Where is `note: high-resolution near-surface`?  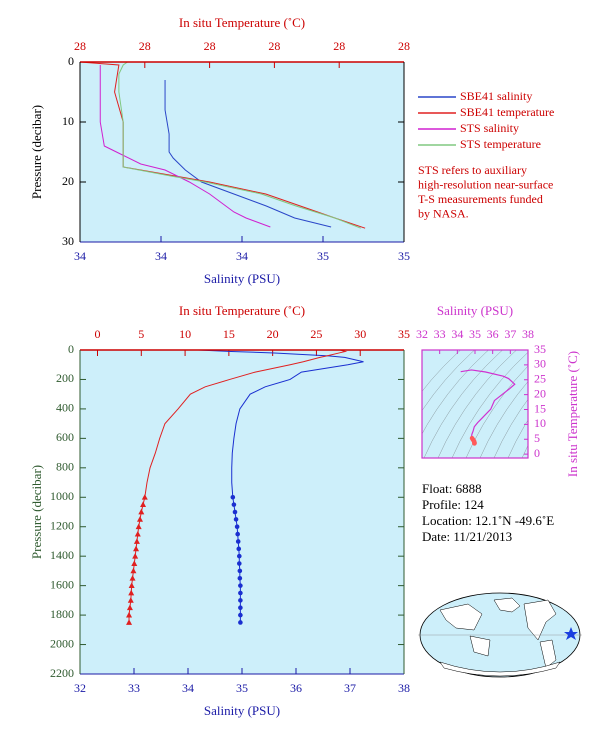 note: high-resolution near-surface is located at coordinates (485, 184).